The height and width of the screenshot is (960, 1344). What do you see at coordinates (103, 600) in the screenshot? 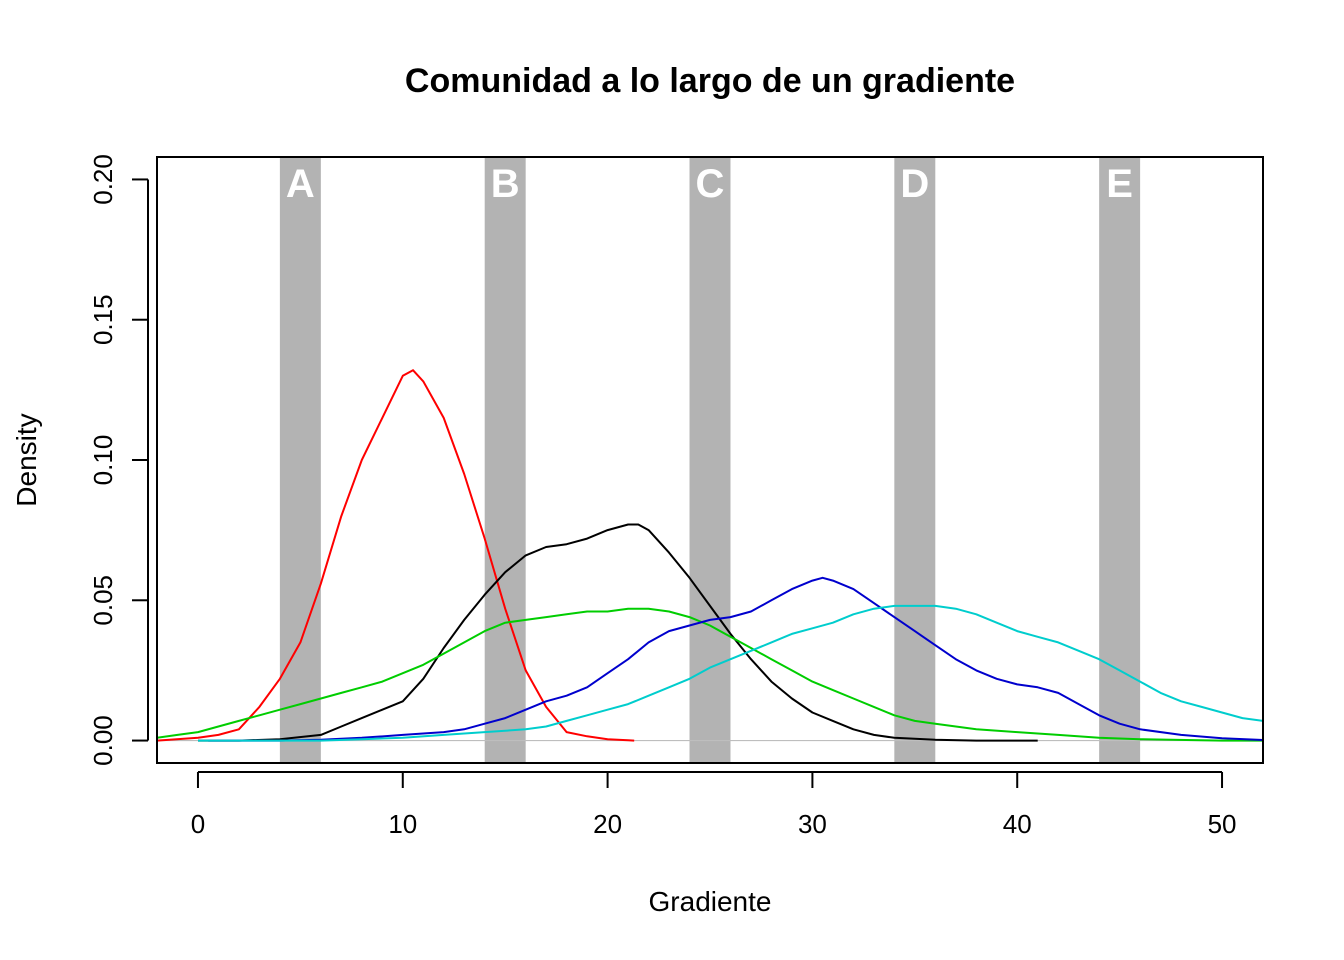
I see `y-tick-label: 0.05` at bounding box center [103, 600].